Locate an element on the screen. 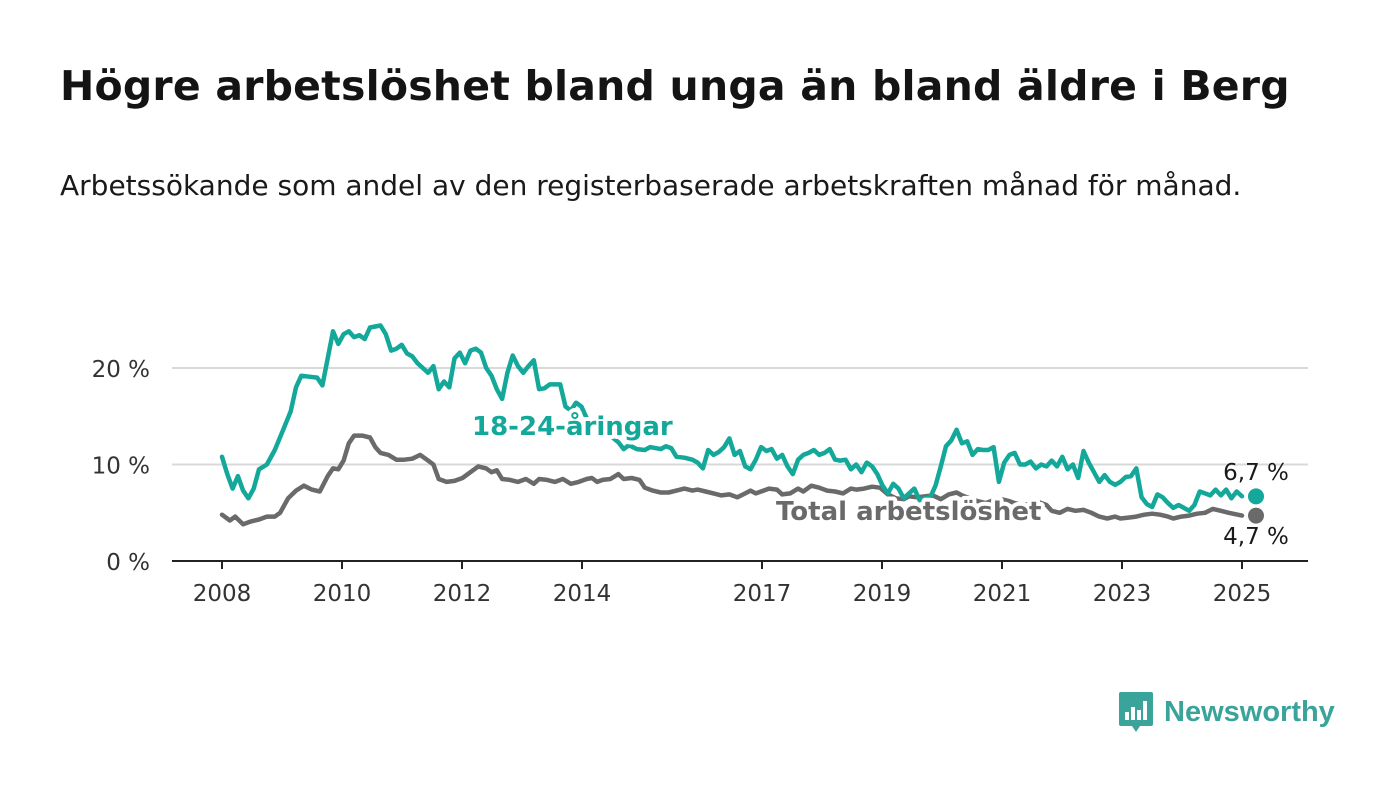 The image size is (1400, 794). series-name-youth-halo: 18-24-åringar is located at coordinates (572, 426).